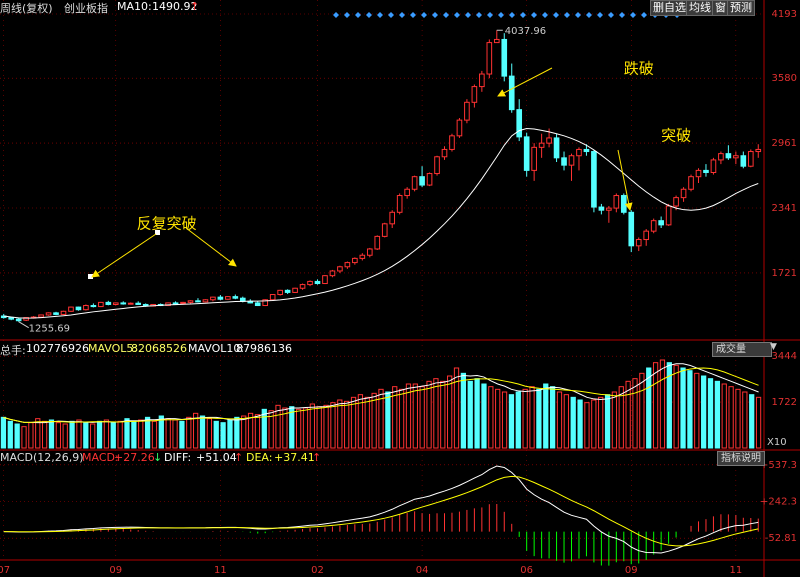 Image resolution: width=800 pixels, height=577 pixels. What do you see at coordinates (669, 8) in the screenshot?
I see `remove-favorite-button: 删自选` at bounding box center [669, 8].